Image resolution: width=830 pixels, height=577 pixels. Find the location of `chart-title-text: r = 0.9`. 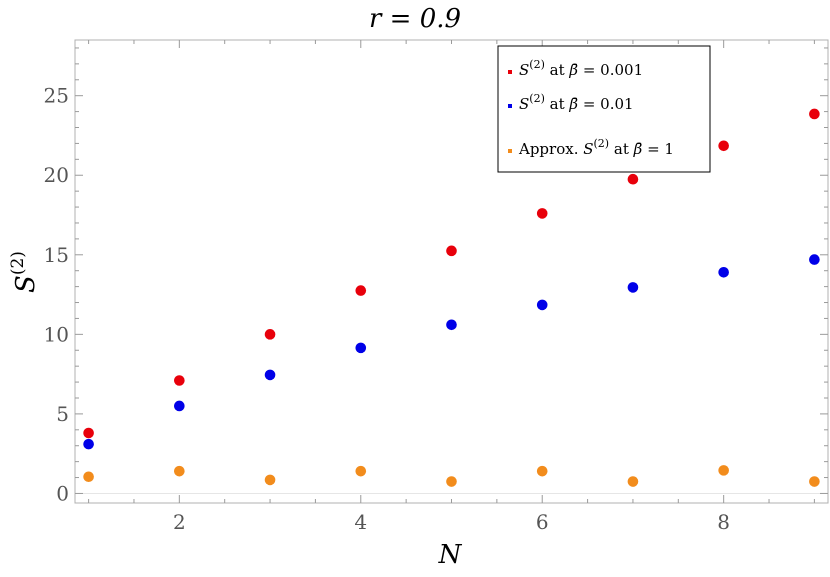

chart-title-text: r = 0.9 is located at coordinates (415, 19).